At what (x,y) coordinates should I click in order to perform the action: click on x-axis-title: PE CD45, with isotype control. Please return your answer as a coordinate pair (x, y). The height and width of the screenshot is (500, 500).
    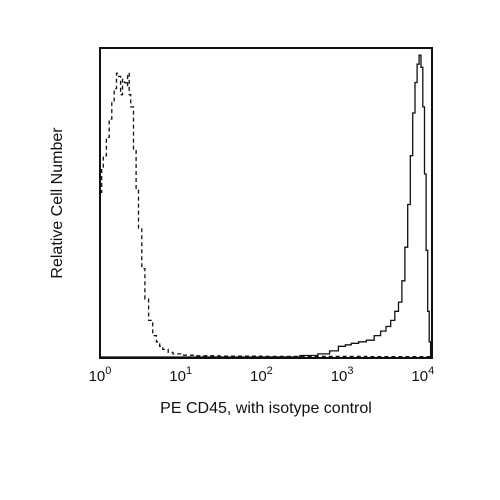
    Looking at the image, I should click on (266, 408).